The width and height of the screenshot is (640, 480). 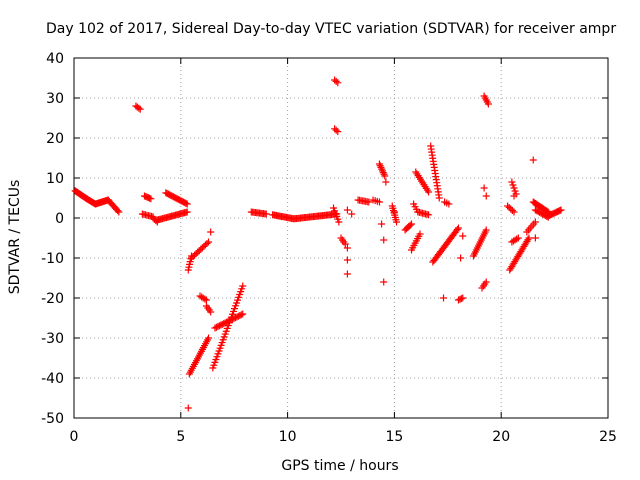 What do you see at coordinates (52, 379) in the screenshot?
I see `y-tick-label: -40` at bounding box center [52, 379].